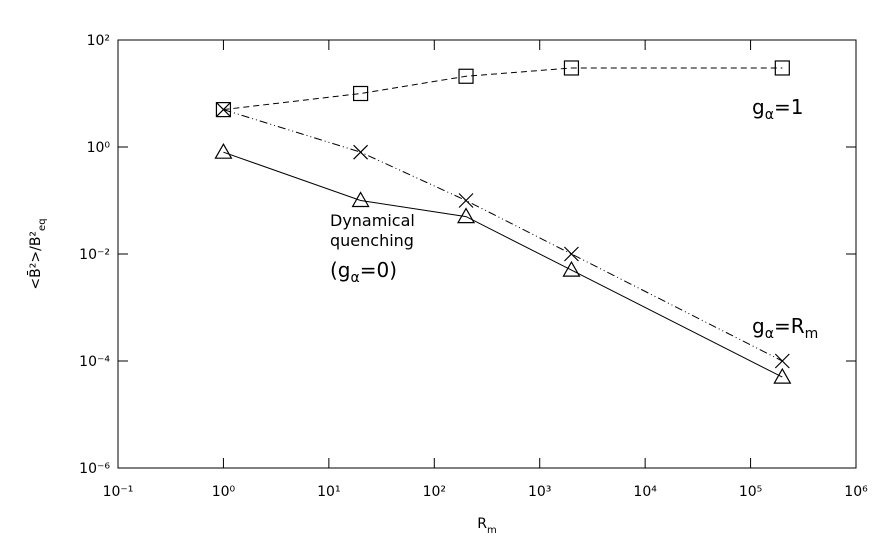  I want to click on y-tick-label: 10⁻², so click(94, 255).